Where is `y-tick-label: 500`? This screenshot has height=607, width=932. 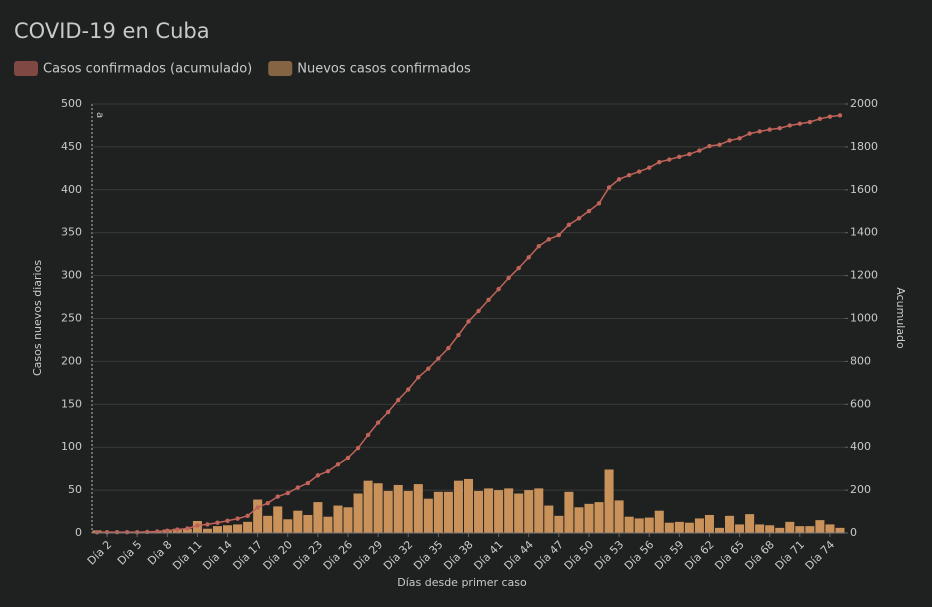 y-tick-label: 500 is located at coordinates (71, 103).